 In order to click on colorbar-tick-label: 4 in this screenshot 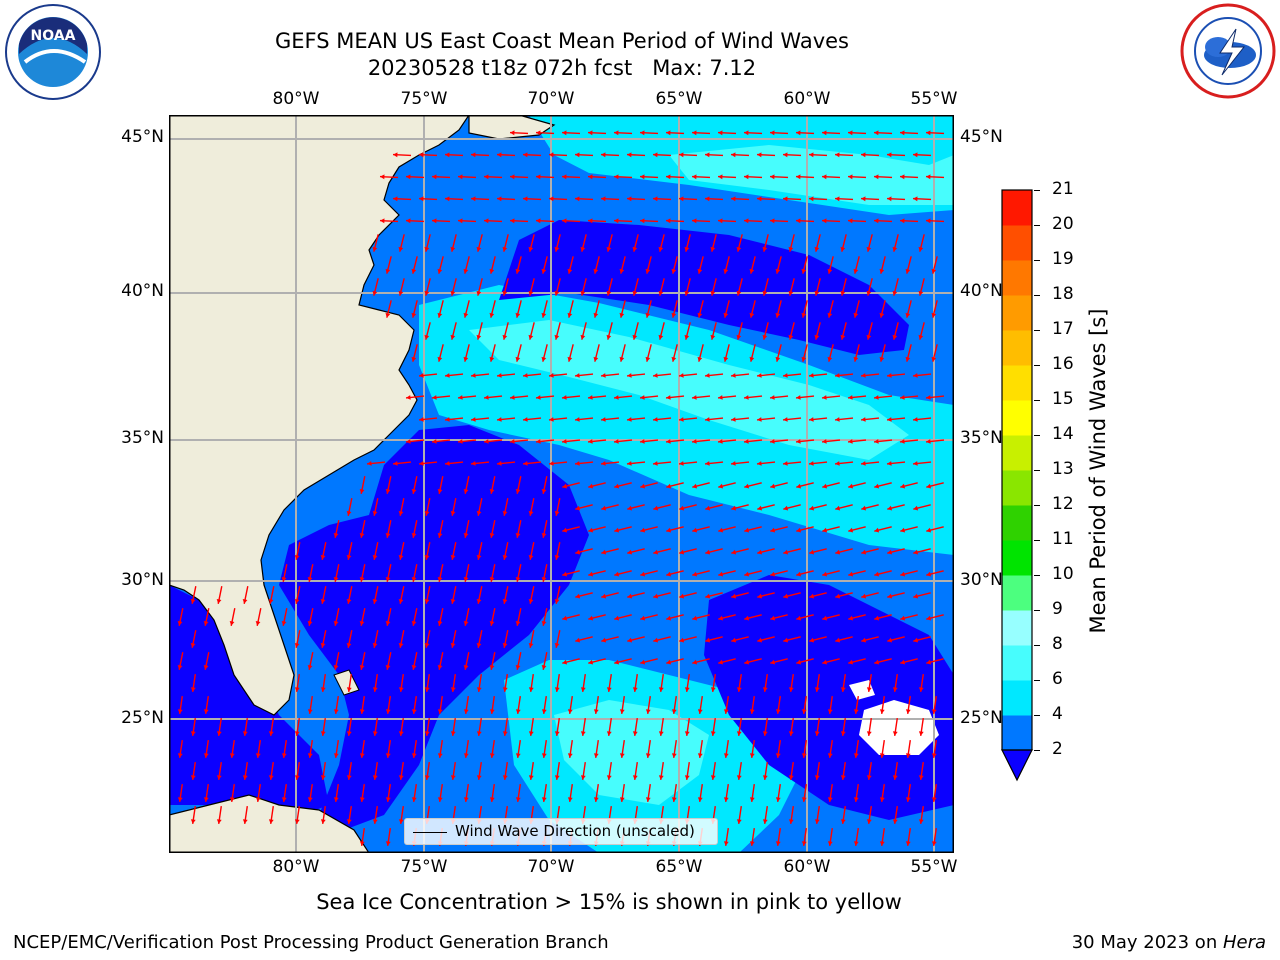, I will do `click(1057, 714)`.